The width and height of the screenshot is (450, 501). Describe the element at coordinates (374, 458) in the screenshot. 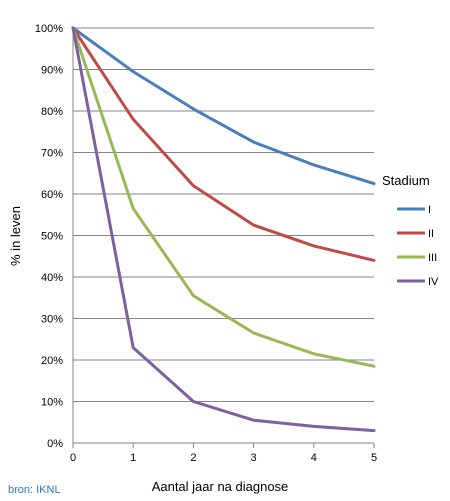

I see `x-tick-label: 5` at that location.